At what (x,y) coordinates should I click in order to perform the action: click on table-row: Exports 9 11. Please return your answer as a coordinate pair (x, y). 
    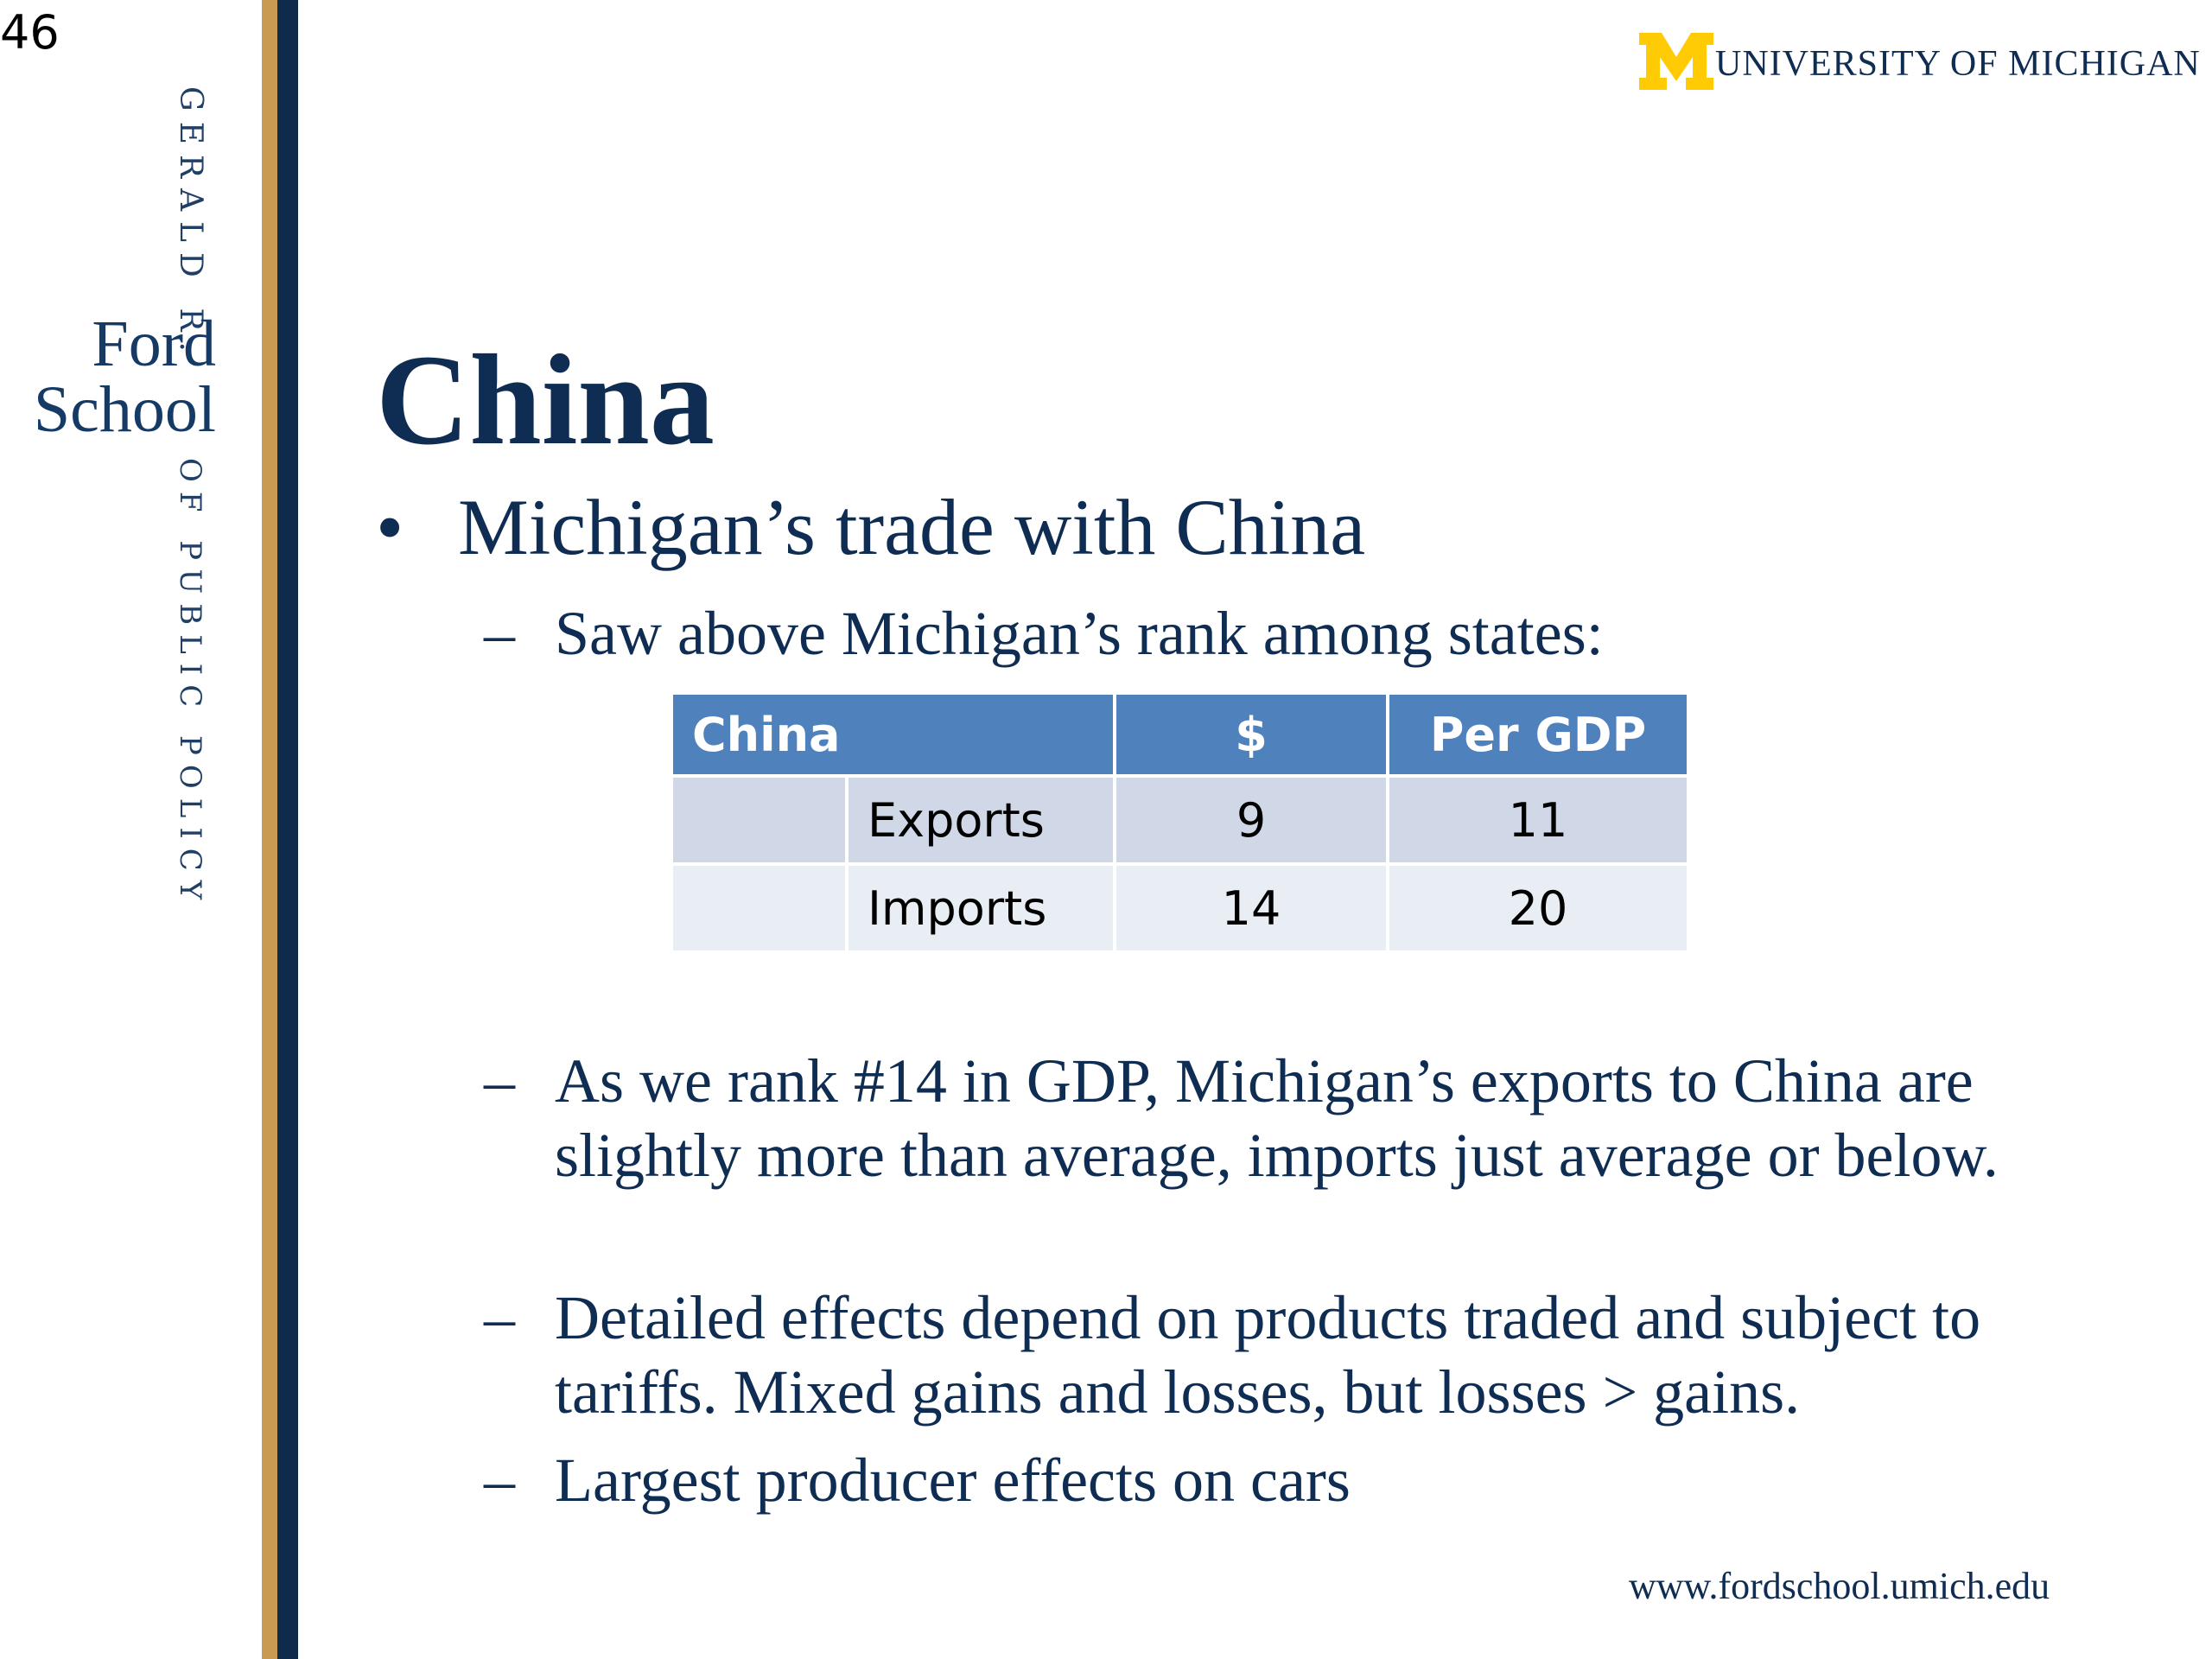
    Looking at the image, I should click on (1180, 820).